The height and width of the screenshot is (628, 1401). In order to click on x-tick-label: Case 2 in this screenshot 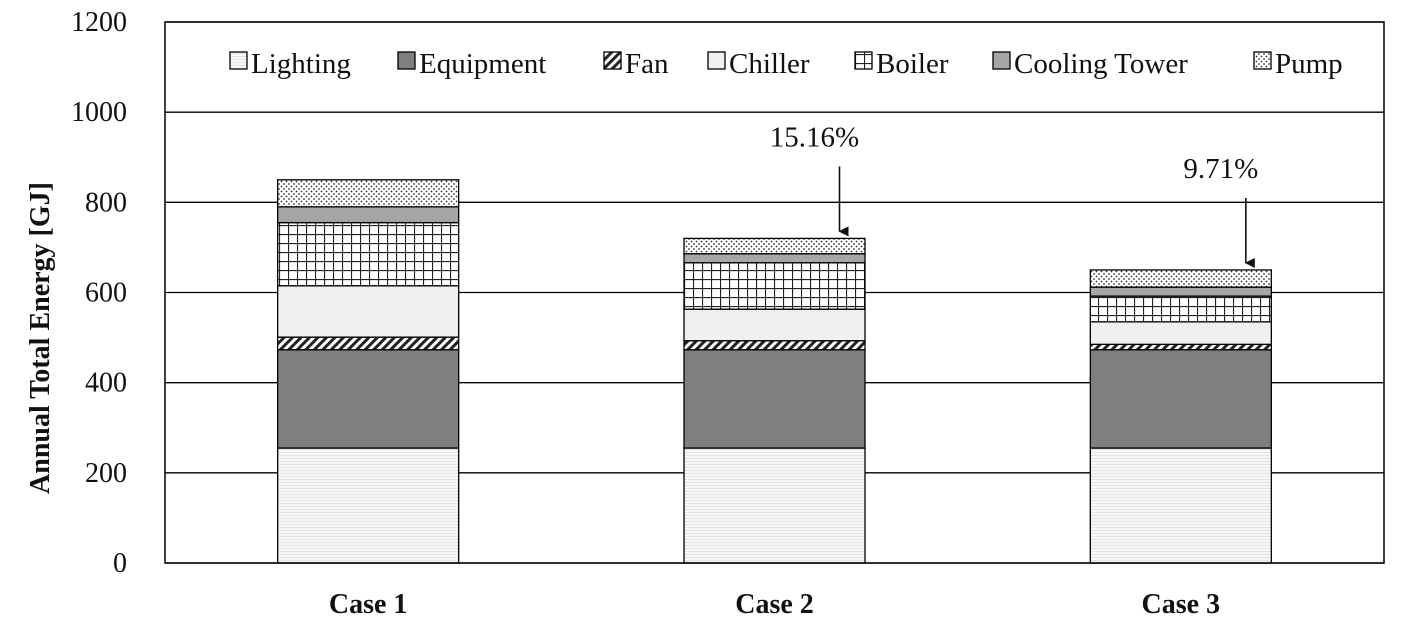, I will do `click(774, 604)`.